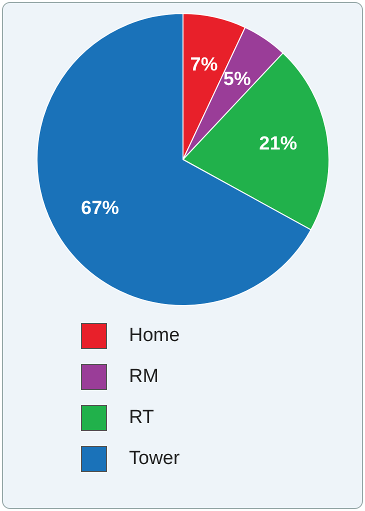 Image resolution: width=365 pixels, height=511 pixels. I want to click on legend-label: RM, so click(144, 377).